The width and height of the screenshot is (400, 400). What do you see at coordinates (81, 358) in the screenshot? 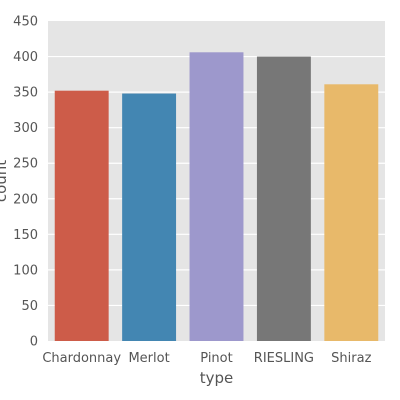
I see `x-tick-label: Chardonnay` at bounding box center [81, 358].